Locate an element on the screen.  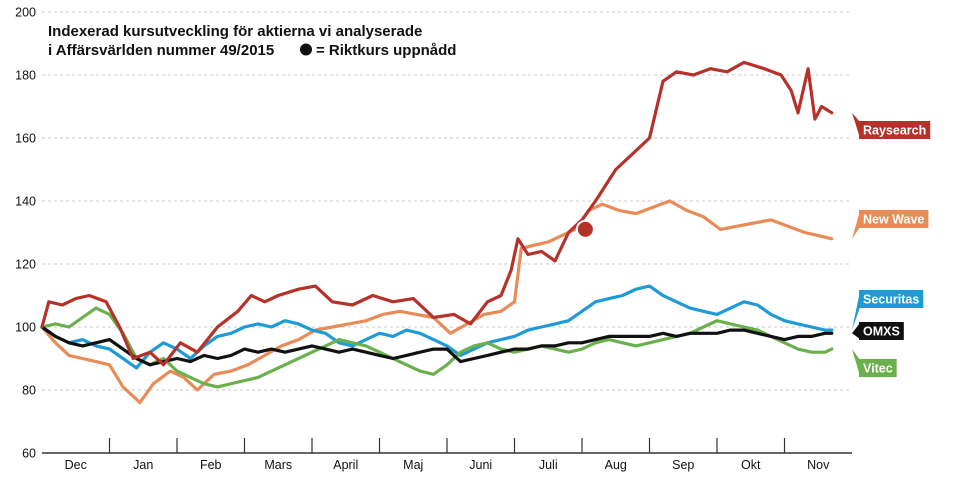
x-tick-label: Juni is located at coordinates (480, 465).